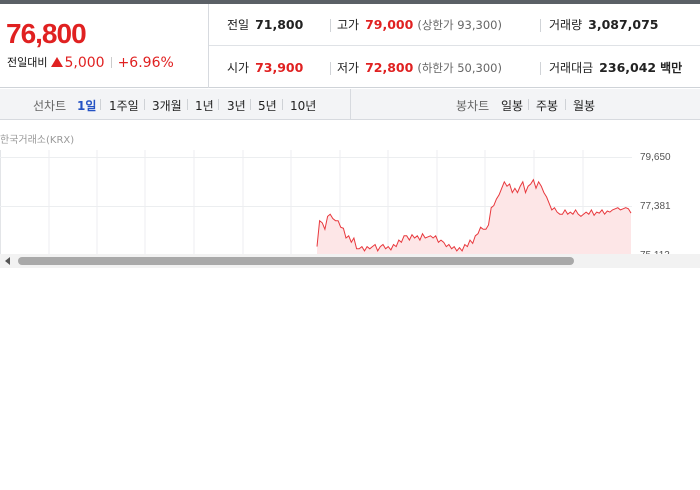 The width and height of the screenshot is (700, 490). I want to click on y-tick-label: 75,113, so click(655, 252).